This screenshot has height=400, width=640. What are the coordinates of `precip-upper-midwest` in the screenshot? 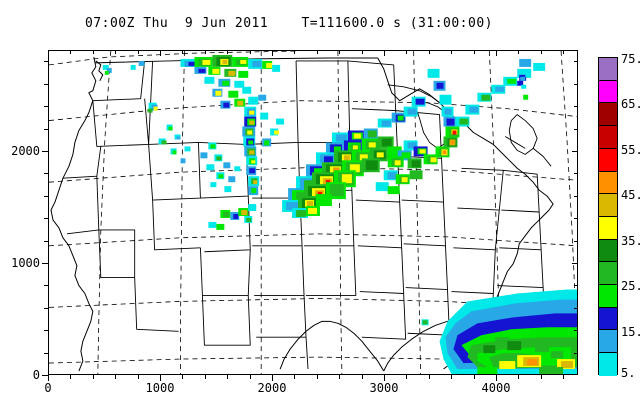 It's located at (342, 173).